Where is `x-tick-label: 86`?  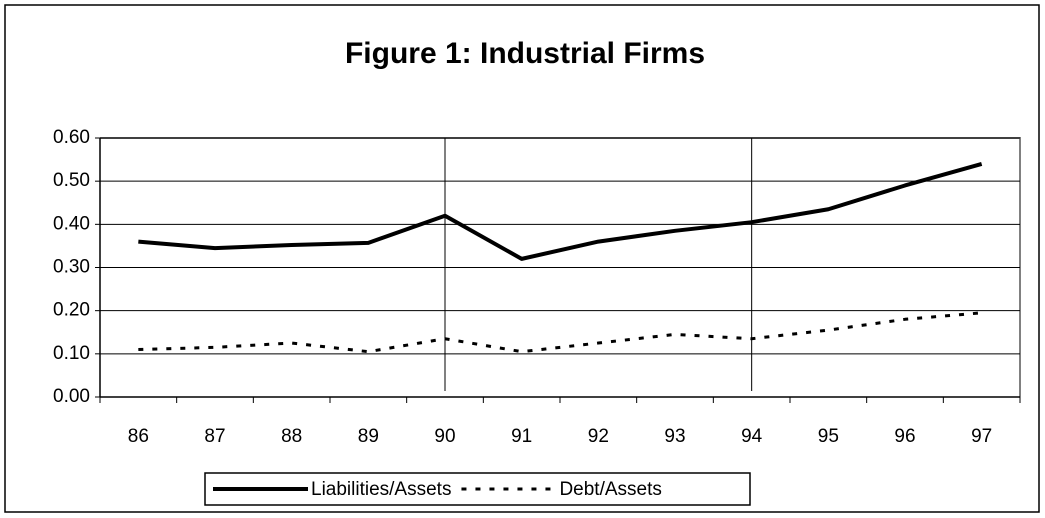
x-tick-label: 86 is located at coordinates (138, 436).